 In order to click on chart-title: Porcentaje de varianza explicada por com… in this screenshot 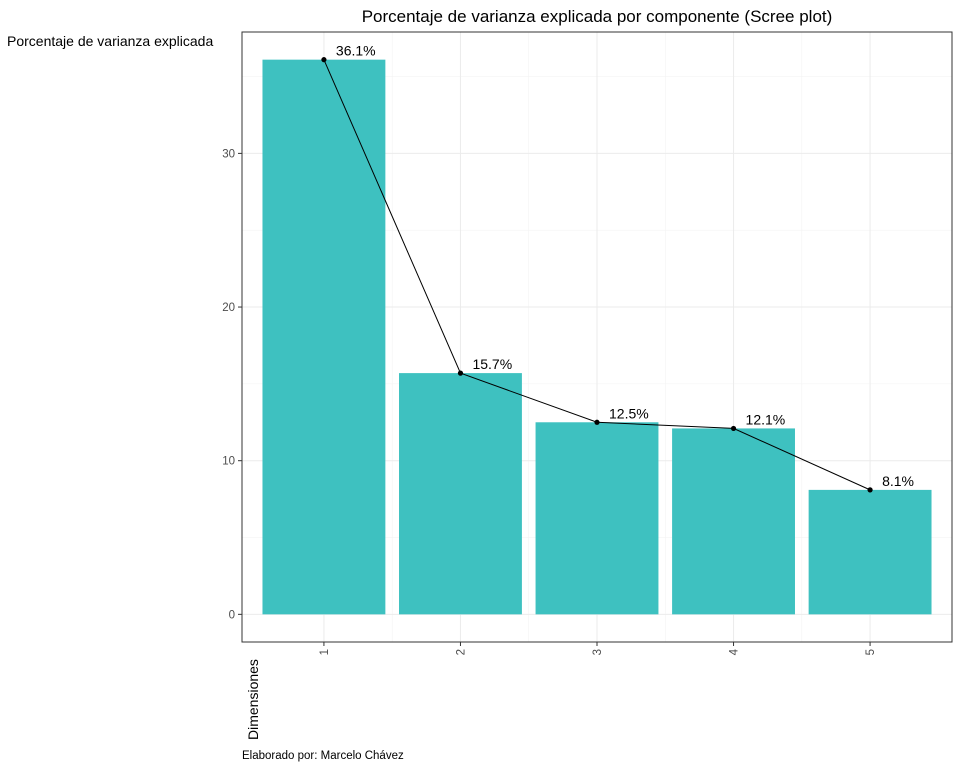, I will do `click(597, 16)`.